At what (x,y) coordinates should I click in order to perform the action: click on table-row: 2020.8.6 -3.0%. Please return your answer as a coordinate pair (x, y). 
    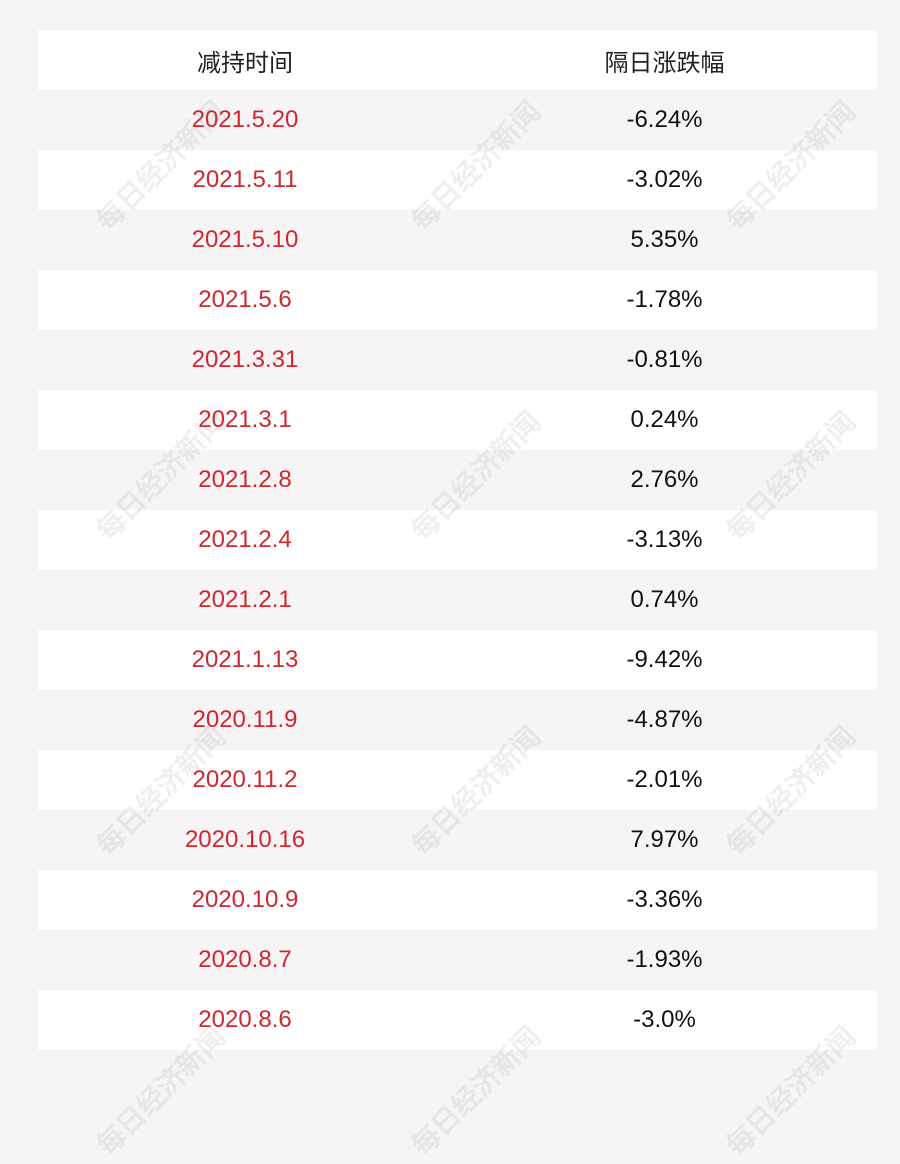
    Looking at the image, I should click on (457, 1020).